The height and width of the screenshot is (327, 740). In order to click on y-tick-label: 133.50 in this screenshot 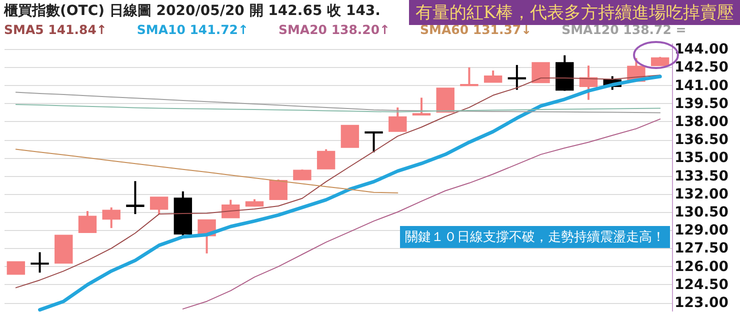, I will do `click(701, 176)`.